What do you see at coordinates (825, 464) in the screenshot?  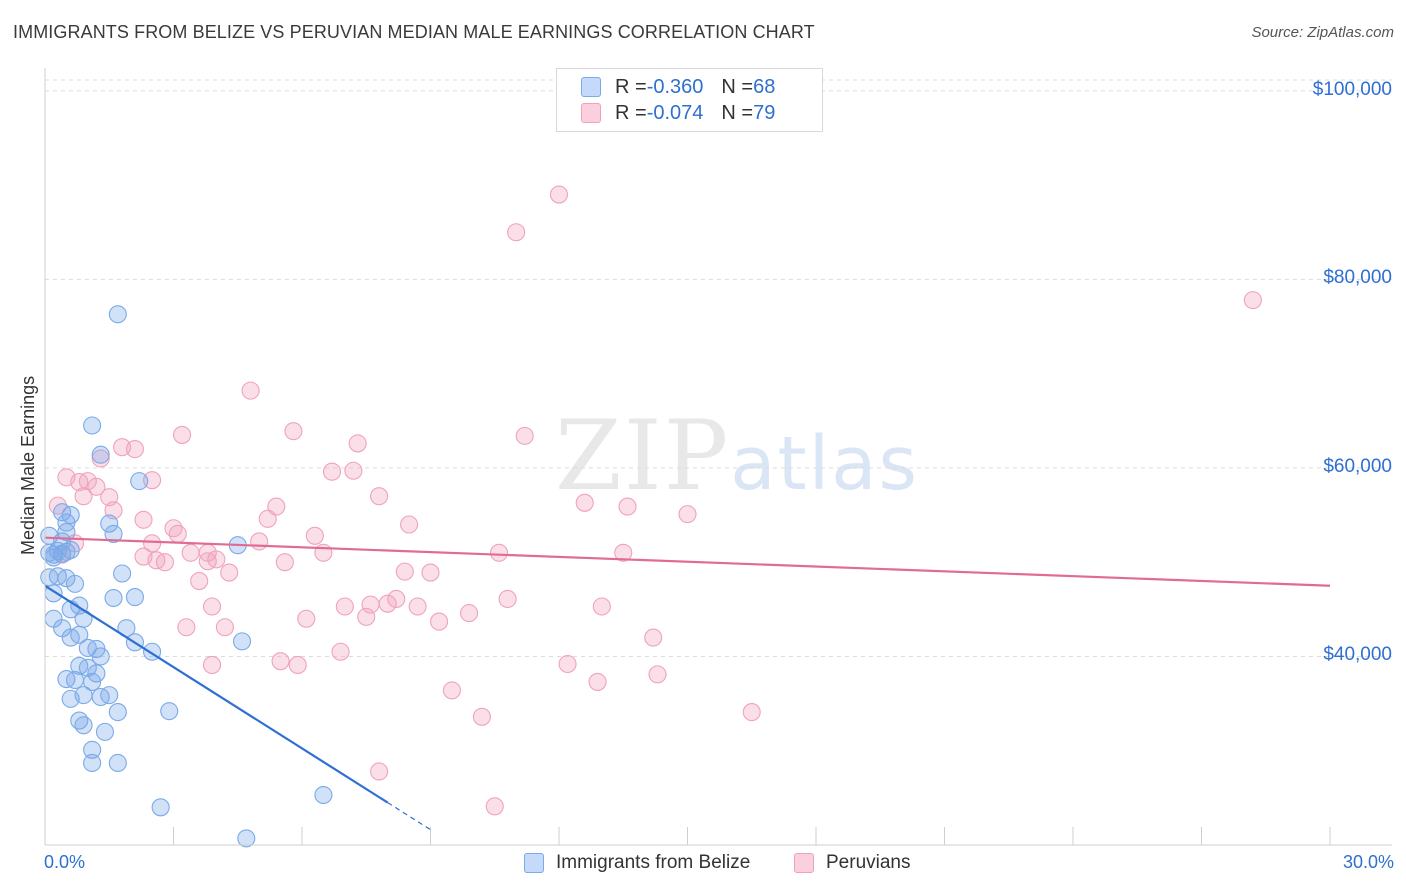 I see `watermark-atlas: atlas` at bounding box center [825, 464].